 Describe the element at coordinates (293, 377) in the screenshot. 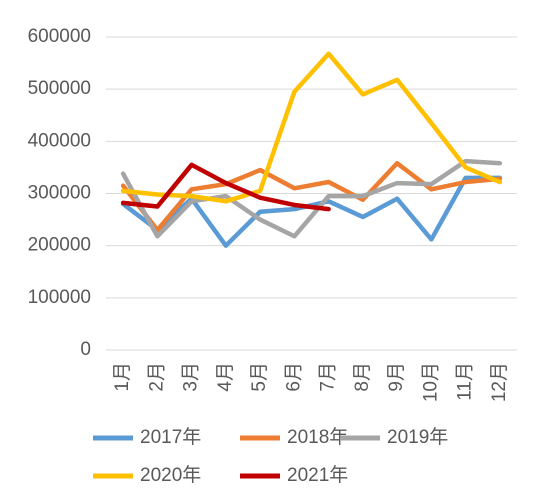

I see `x-tick-label: 6月` at that location.